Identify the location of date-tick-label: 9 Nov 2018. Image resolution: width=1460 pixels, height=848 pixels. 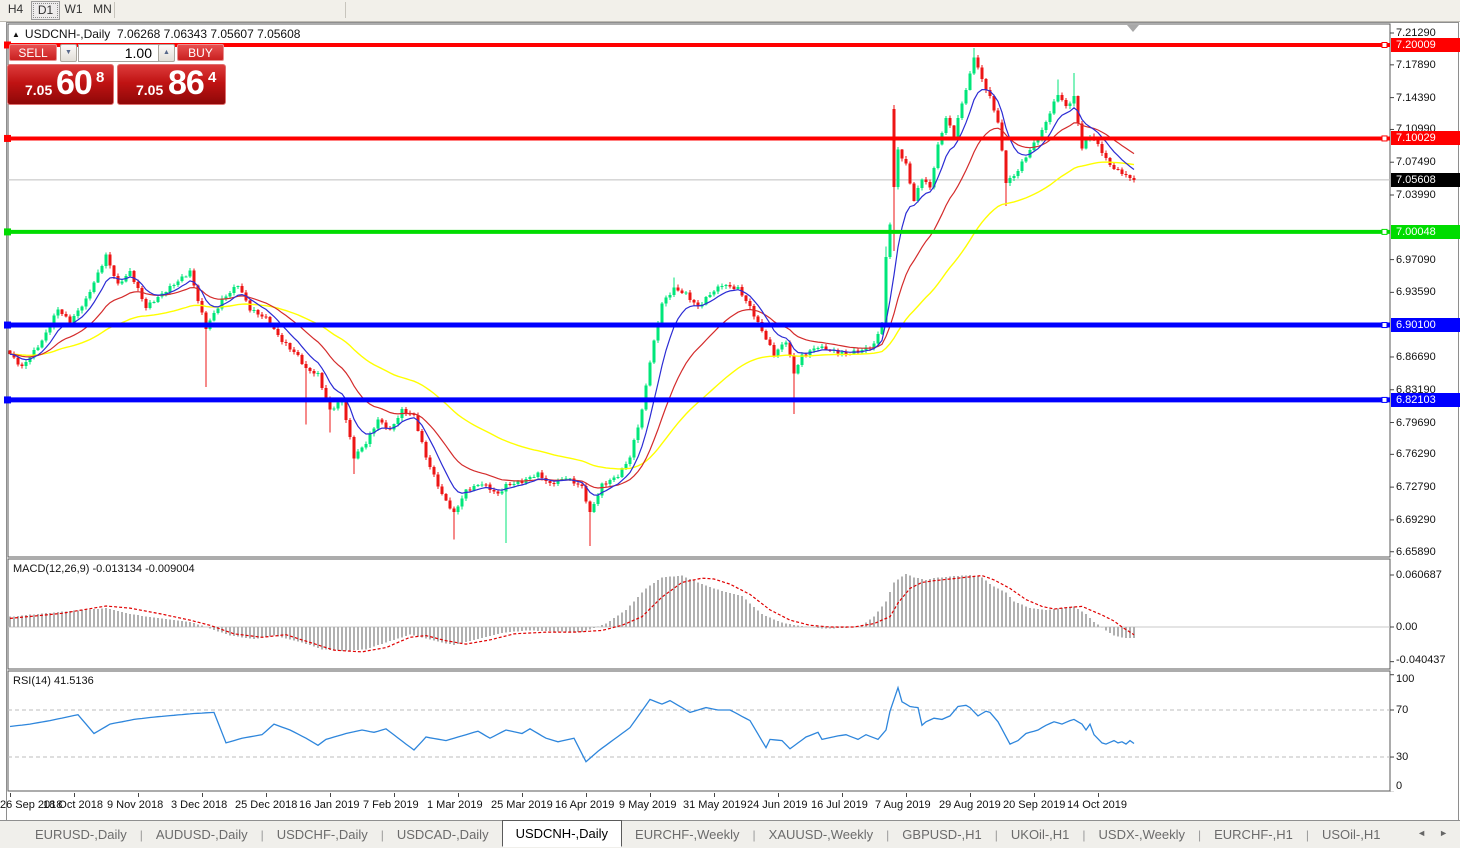
(135, 805).